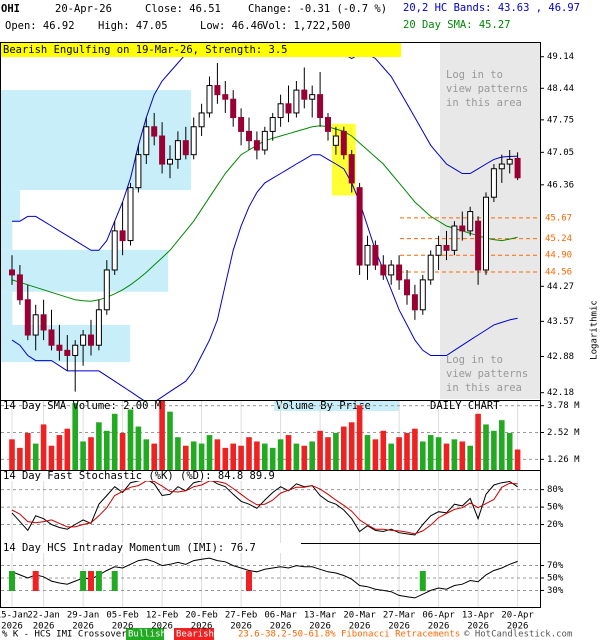  What do you see at coordinates (280, 616) in the screenshot?
I see `x-tick-label: 06-Mar` at bounding box center [280, 616].